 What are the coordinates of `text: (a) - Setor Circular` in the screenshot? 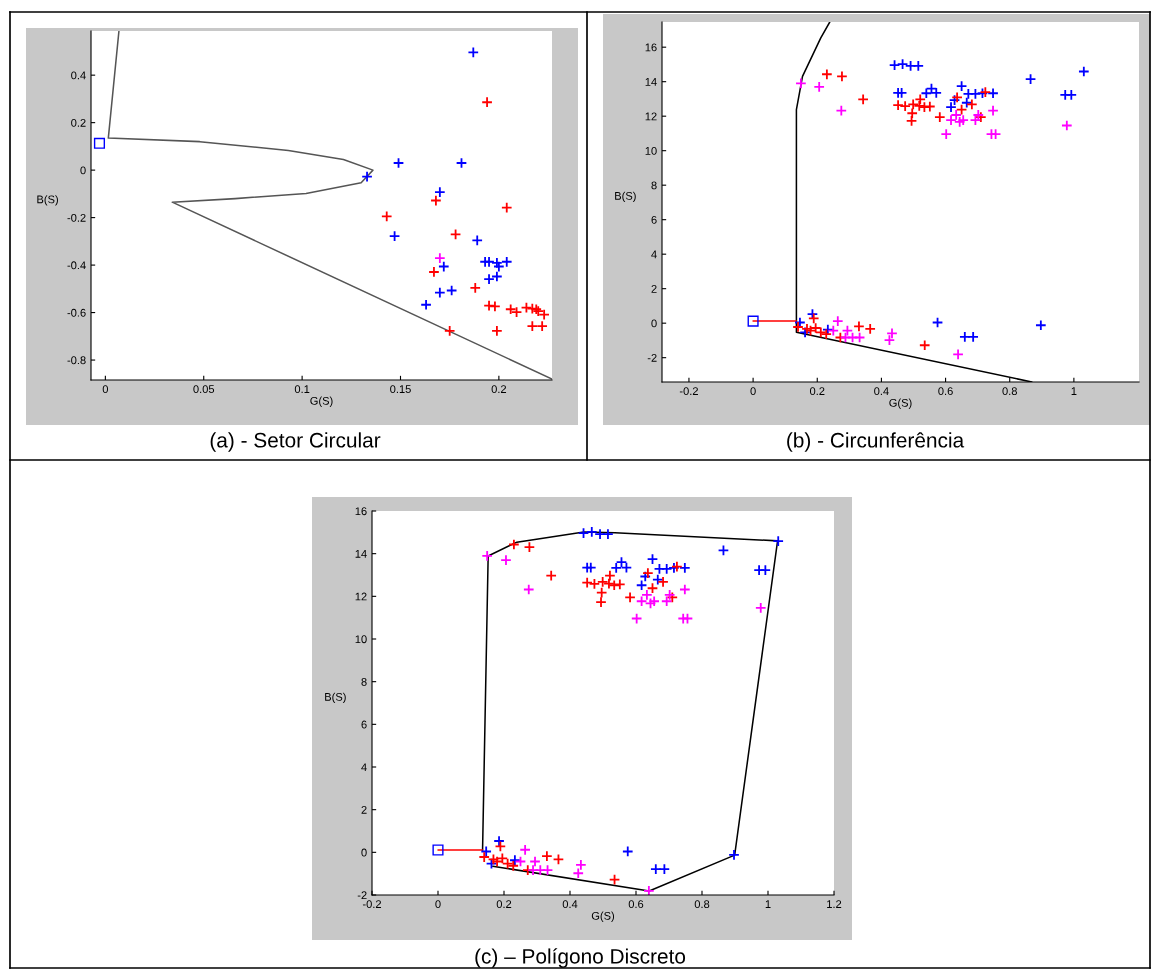 It's located at (295, 442).